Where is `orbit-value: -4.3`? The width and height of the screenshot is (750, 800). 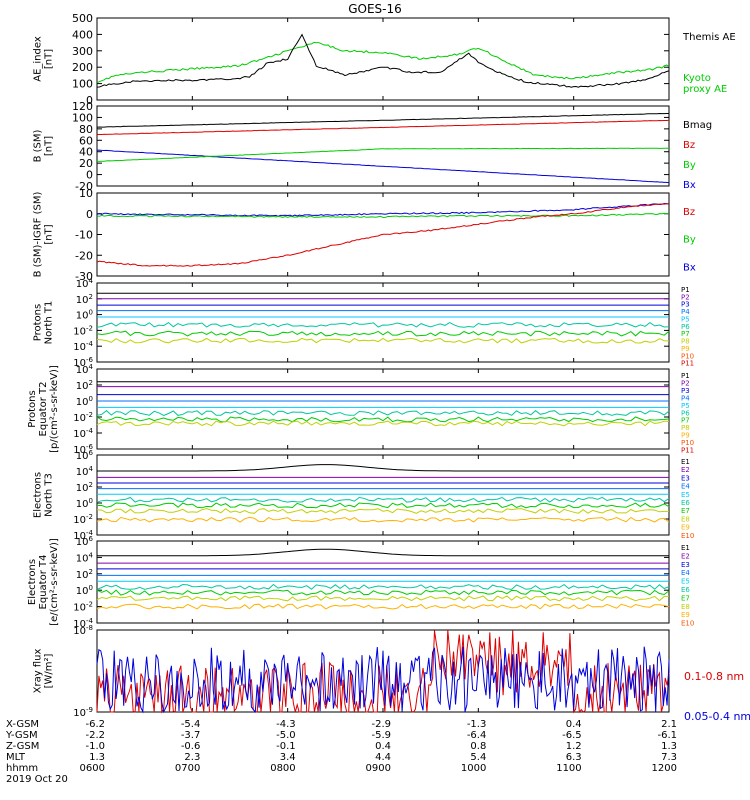 orbit-value: -4.3 is located at coordinates (286, 724).